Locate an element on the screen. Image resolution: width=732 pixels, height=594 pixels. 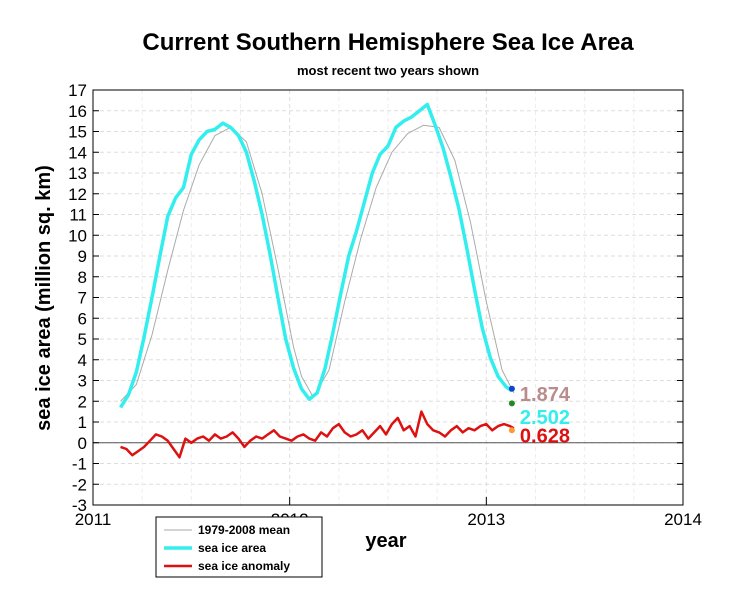
x-tick-label: 2014 is located at coordinates (683, 519).